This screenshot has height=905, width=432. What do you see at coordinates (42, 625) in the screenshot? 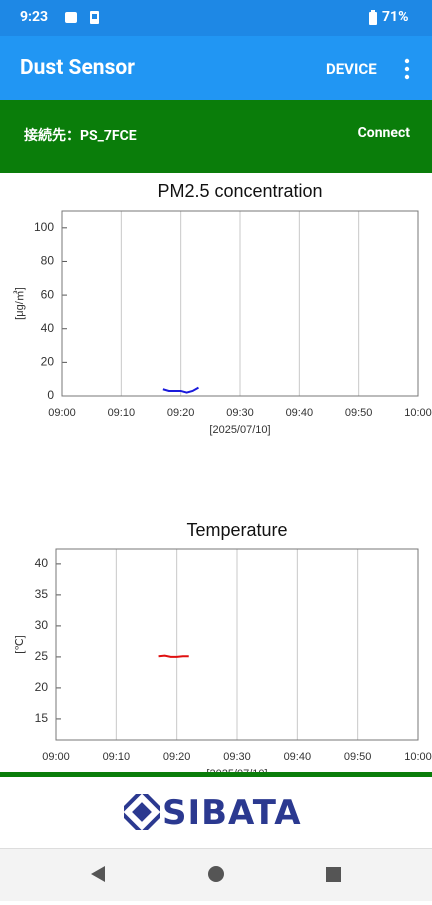
I see `y-tick-label: 30` at bounding box center [42, 625].